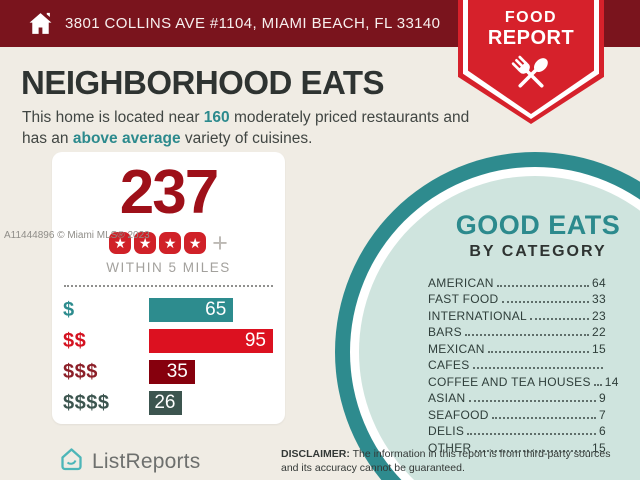 This screenshot has width=640, height=480. What do you see at coordinates (146, 461) in the screenshot?
I see `listreports-wordmark: ListReports` at bounding box center [146, 461].